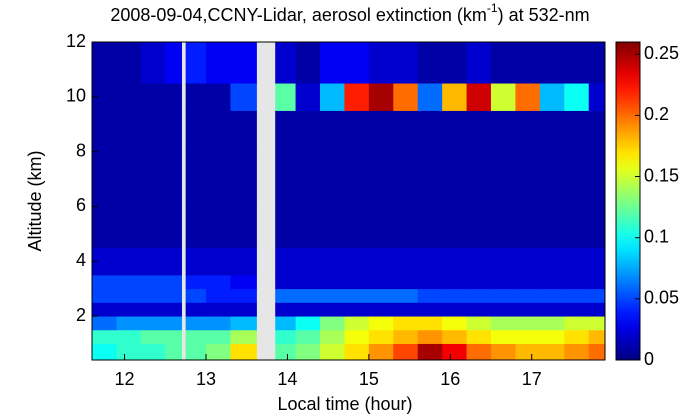 The width and height of the screenshot is (700, 420). Describe the element at coordinates (35, 200) in the screenshot. I see `y-axis-label: Altitude (km)` at that location.